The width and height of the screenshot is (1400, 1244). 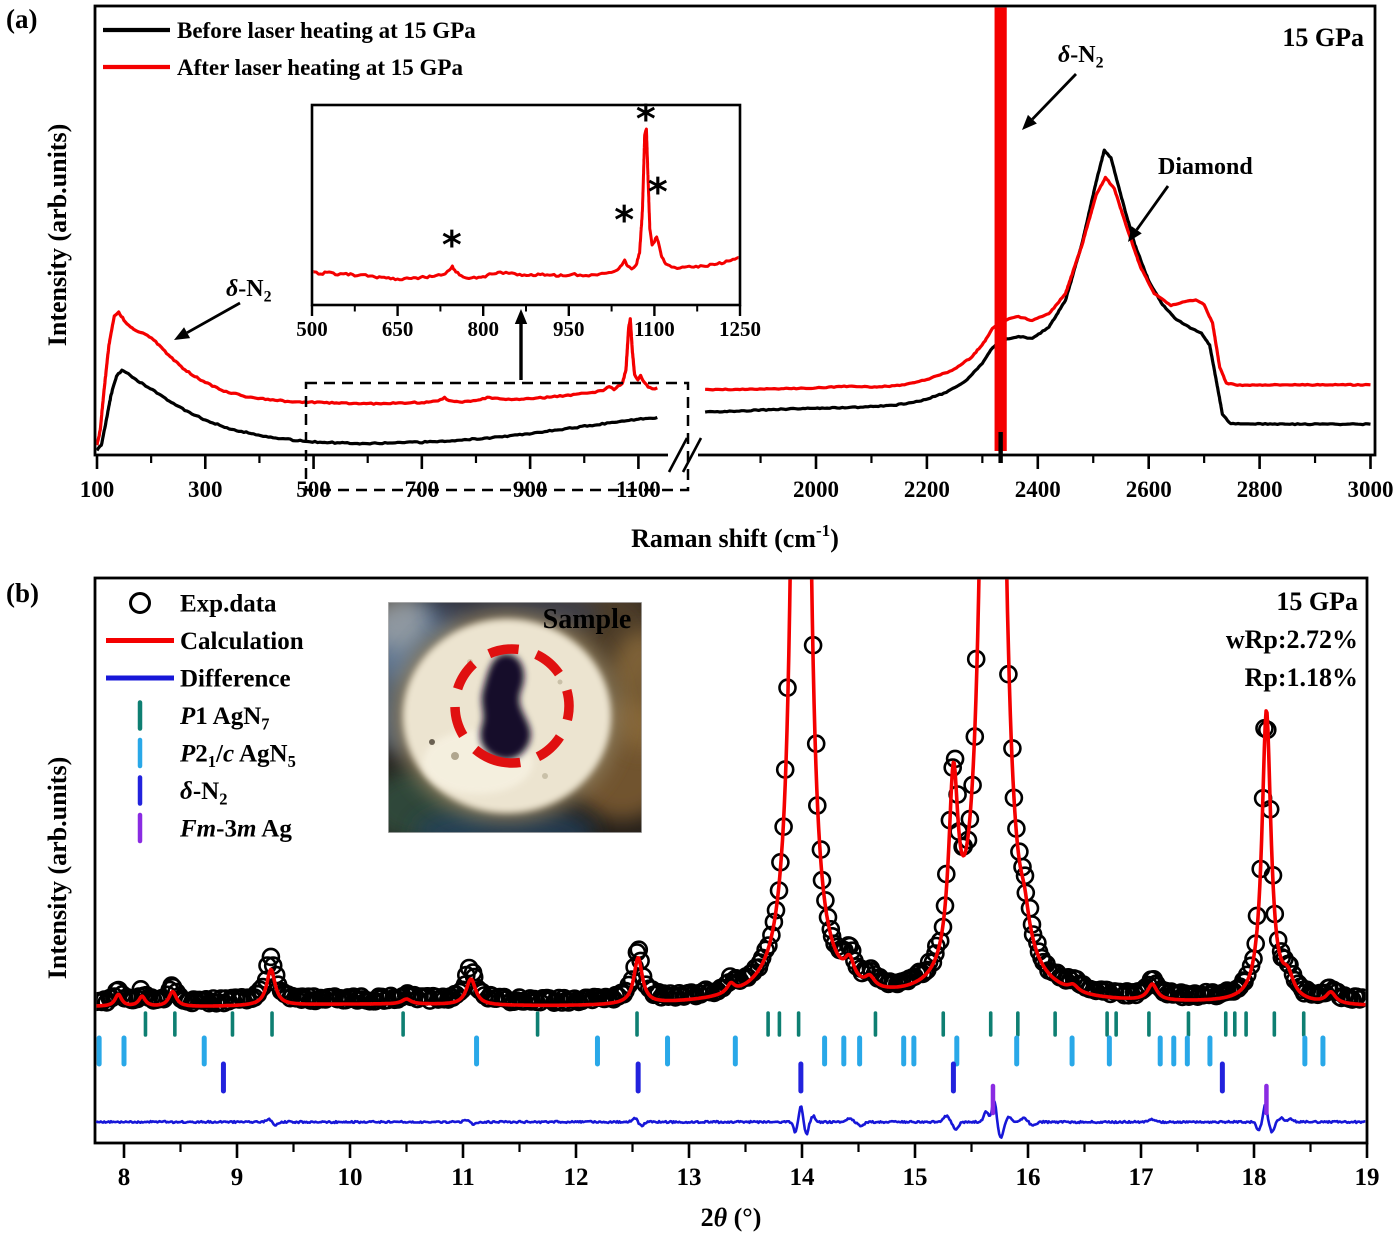 I want to click on a-pressure-label: 15 GPa, so click(x=1323, y=37).